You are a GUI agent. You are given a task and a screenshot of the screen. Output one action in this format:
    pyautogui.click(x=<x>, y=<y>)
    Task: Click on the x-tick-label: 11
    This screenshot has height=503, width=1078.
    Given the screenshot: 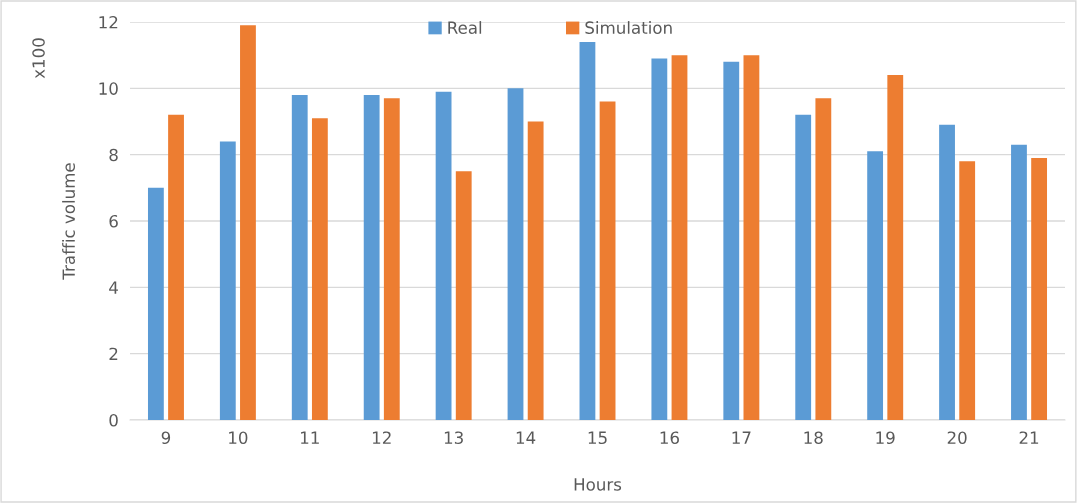 What is the action you would take?
    pyautogui.click(x=310, y=437)
    